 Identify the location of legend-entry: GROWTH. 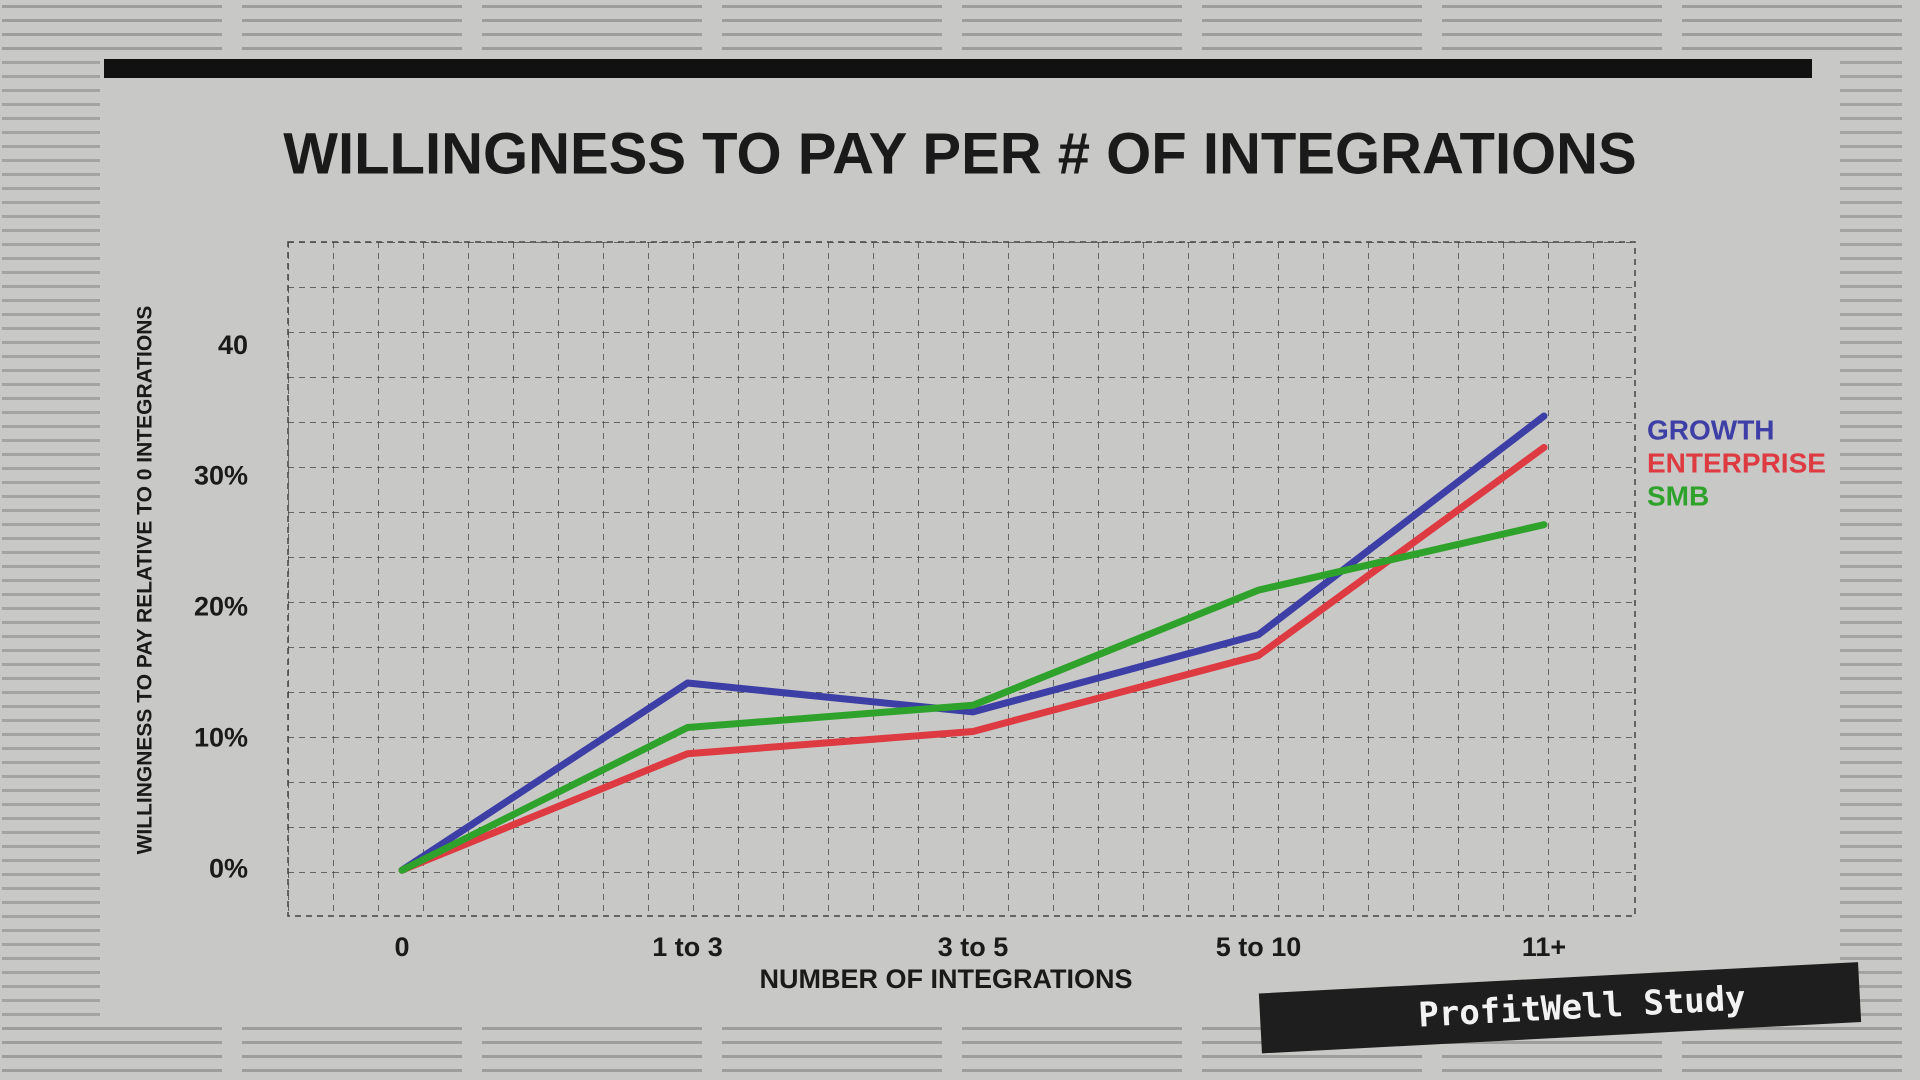
(1711, 429).